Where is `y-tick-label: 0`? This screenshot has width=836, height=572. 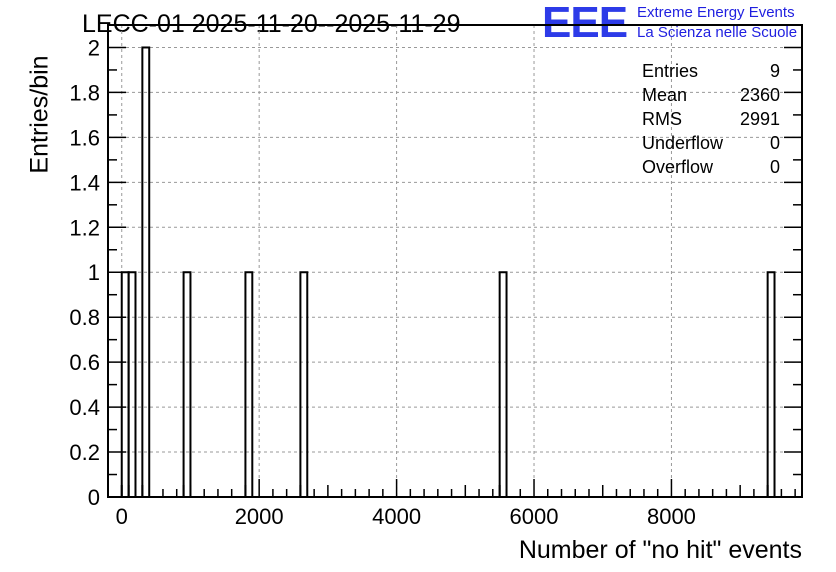
y-tick-label: 0 is located at coordinates (94, 497).